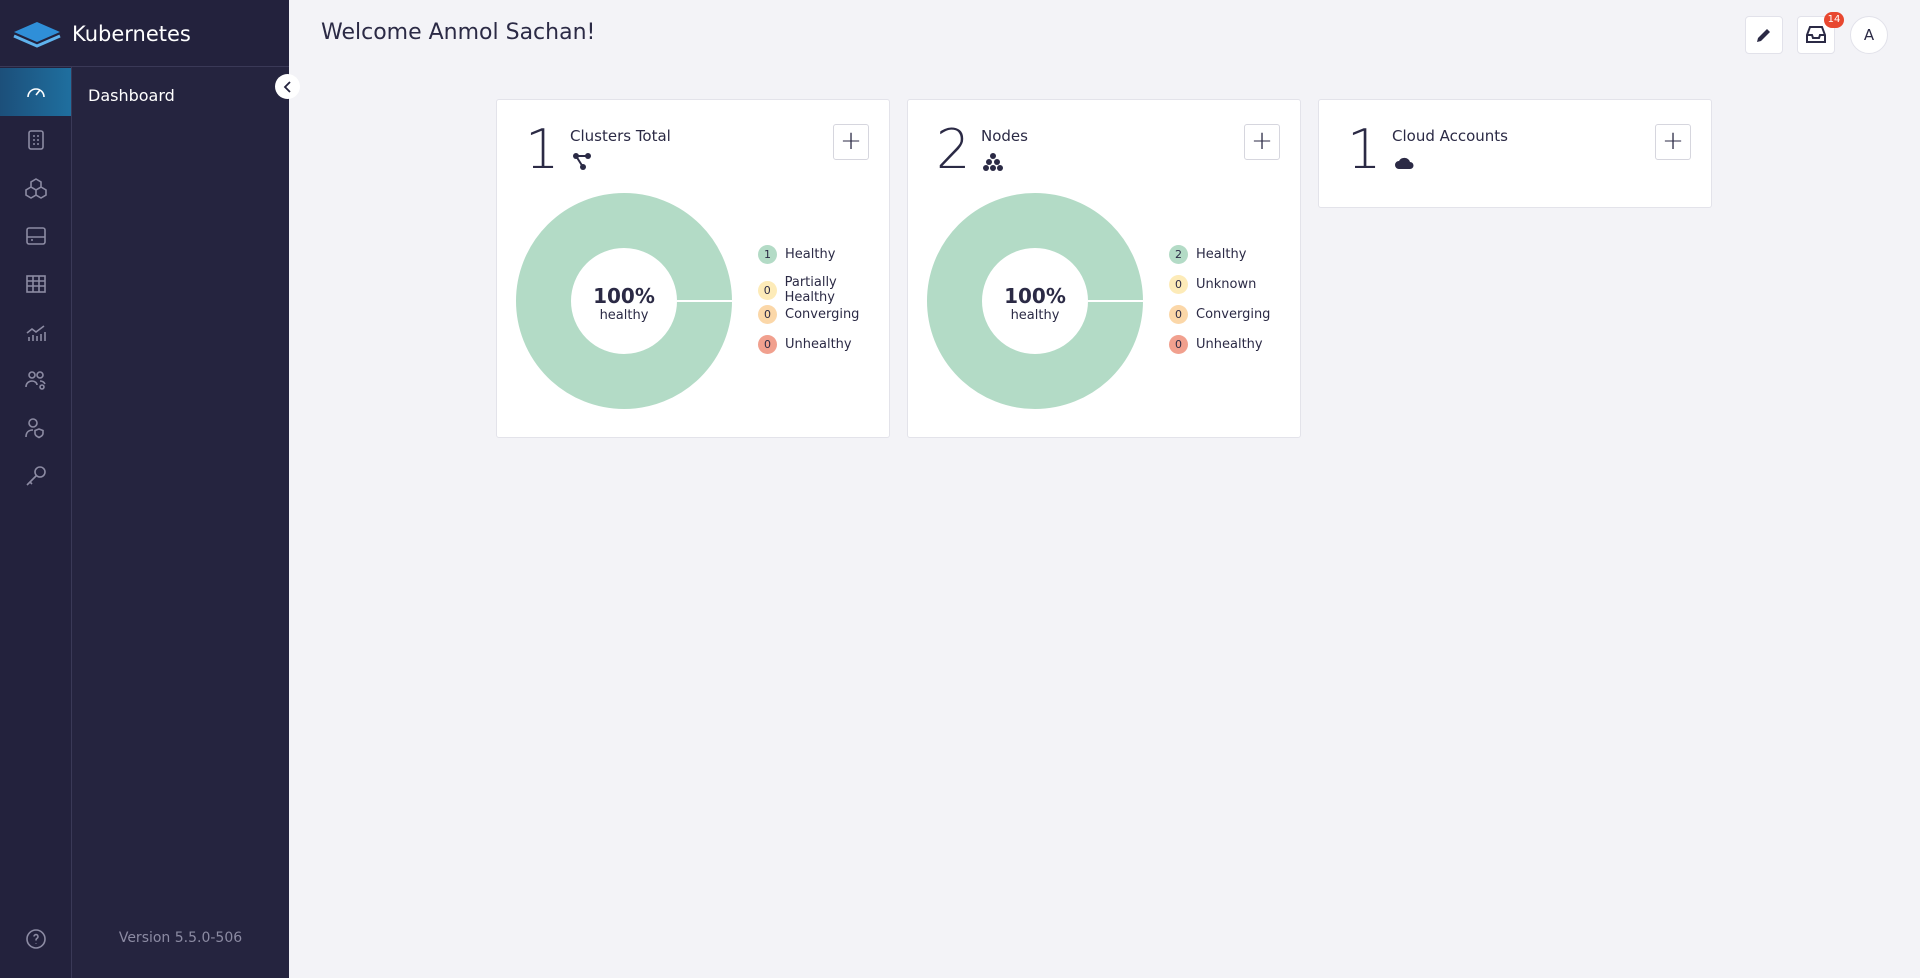 The height and width of the screenshot is (978, 1920). I want to click on nav-apps, so click(35, 188).